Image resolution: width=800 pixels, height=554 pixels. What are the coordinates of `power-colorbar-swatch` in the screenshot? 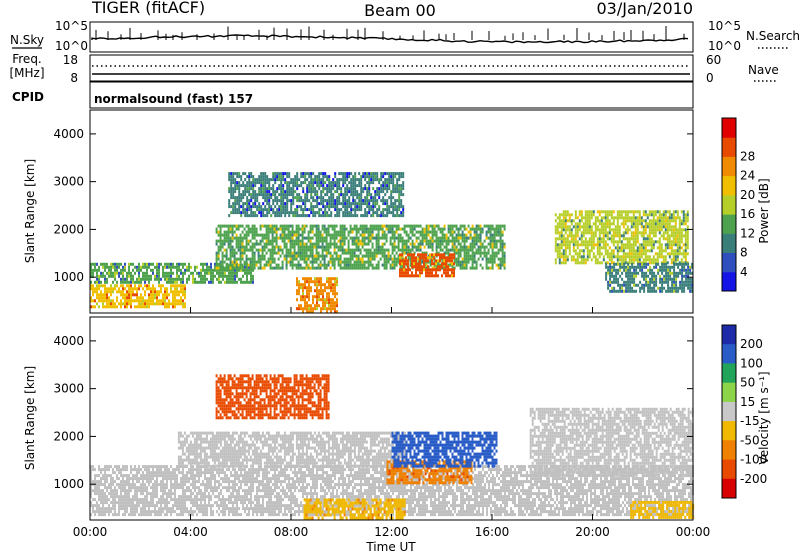 It's located at (729, 262).